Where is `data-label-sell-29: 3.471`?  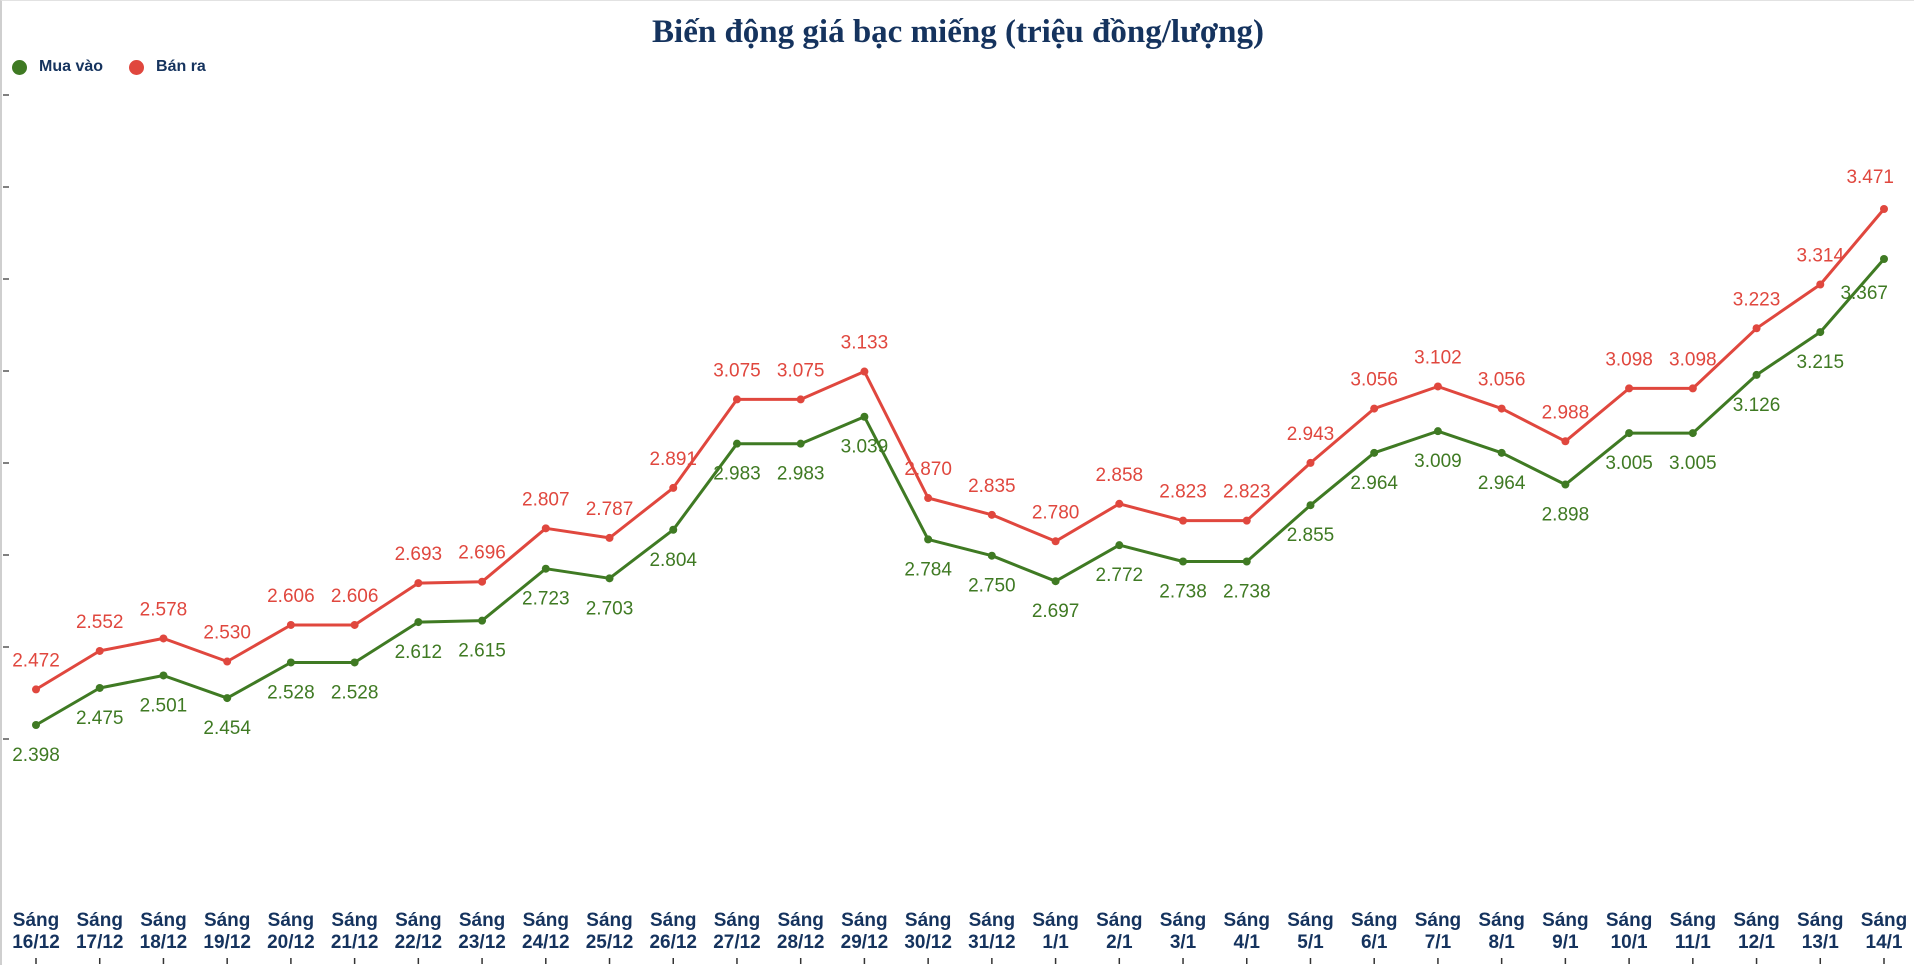
data-label-sell-29: 3.471 is located at coordinates (1870, 177).